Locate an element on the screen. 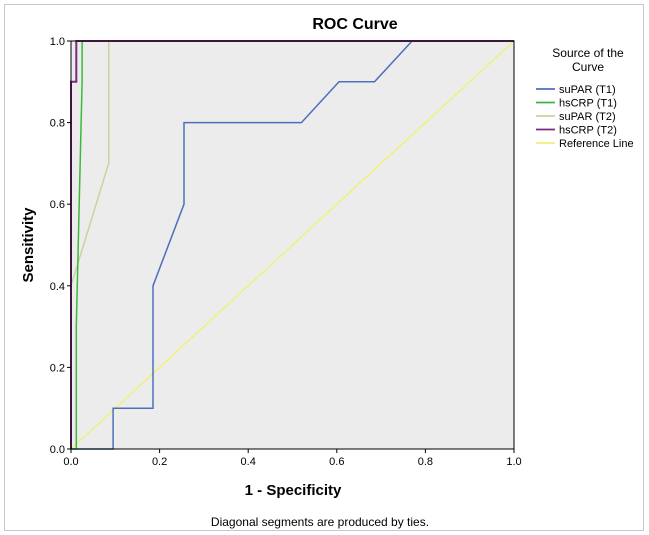 The height and width of the screenshot is (535, 649). chart-title: ROC Curve is located at coordinates (354, 24).